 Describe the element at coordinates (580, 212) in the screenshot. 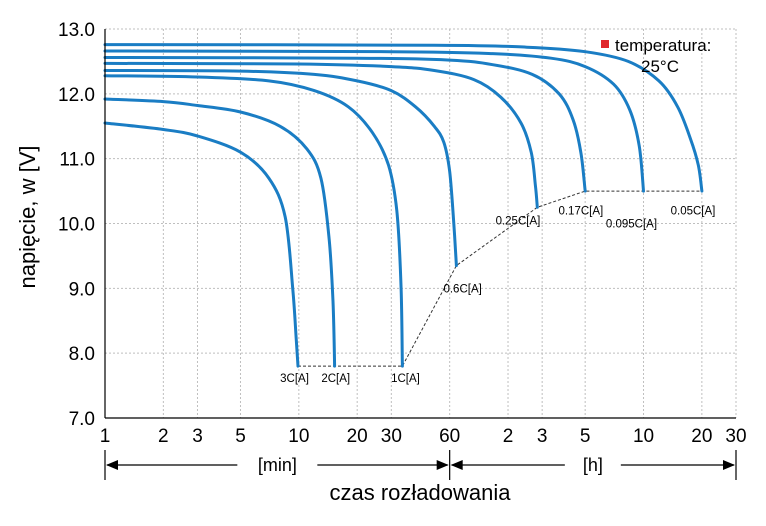

I see `curve-label: 0.17C[A]` at that location.